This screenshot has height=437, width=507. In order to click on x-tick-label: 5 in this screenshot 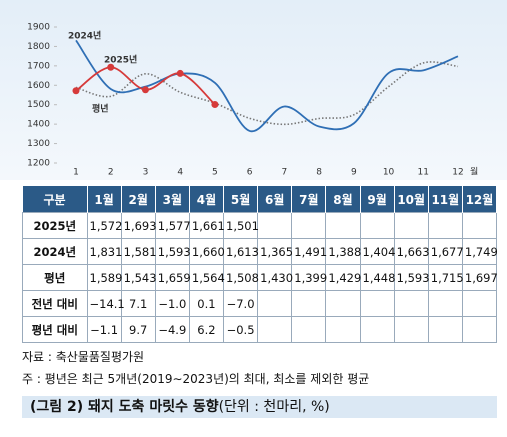, I will do `click(215, 173)`.